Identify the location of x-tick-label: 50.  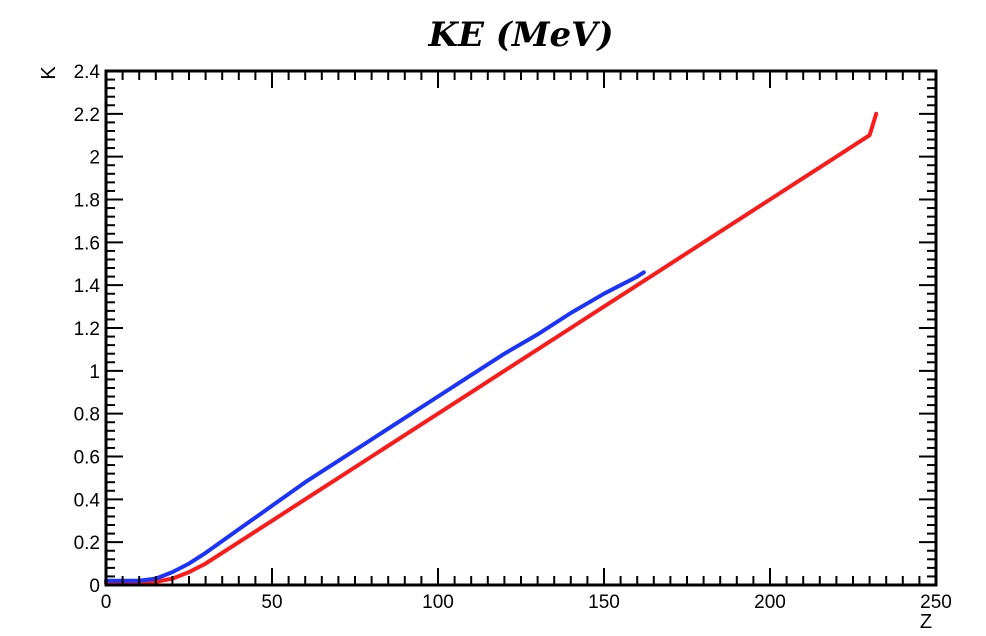
(271, 602).